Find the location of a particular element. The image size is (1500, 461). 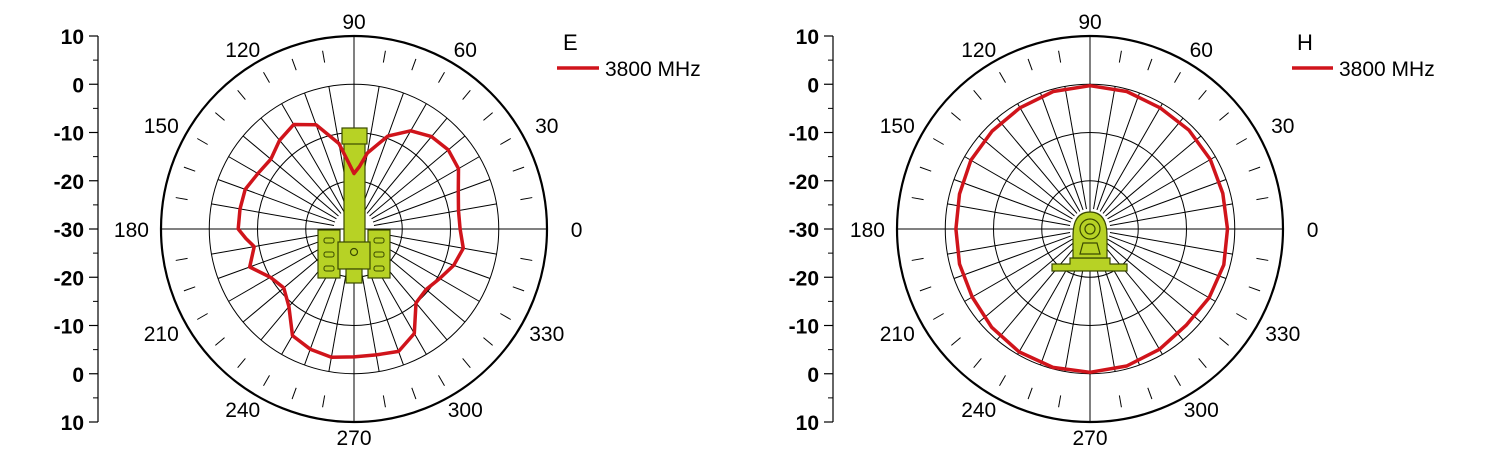

plane-label: E is located at coordinates (570, 42).